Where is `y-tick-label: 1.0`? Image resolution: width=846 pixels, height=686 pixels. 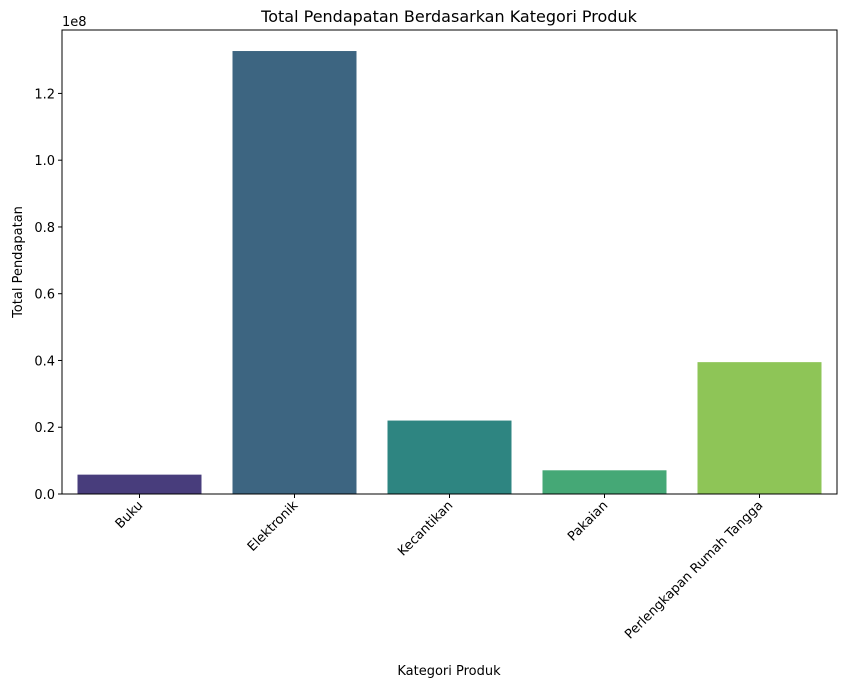 y-tick-label: 1.0 is located at coordinates (44, 161).